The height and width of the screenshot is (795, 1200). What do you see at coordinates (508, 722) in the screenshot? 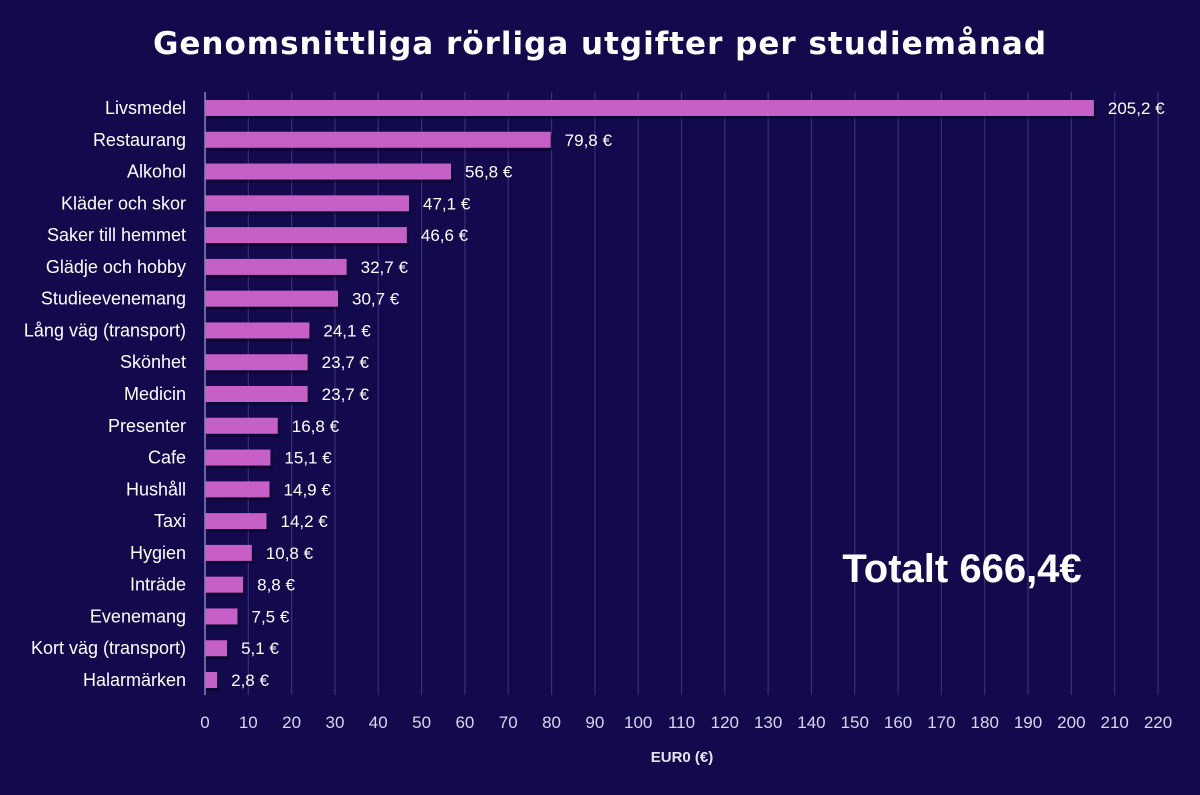
I see `x-tick-label: 70` at bounding box center [508, 722].